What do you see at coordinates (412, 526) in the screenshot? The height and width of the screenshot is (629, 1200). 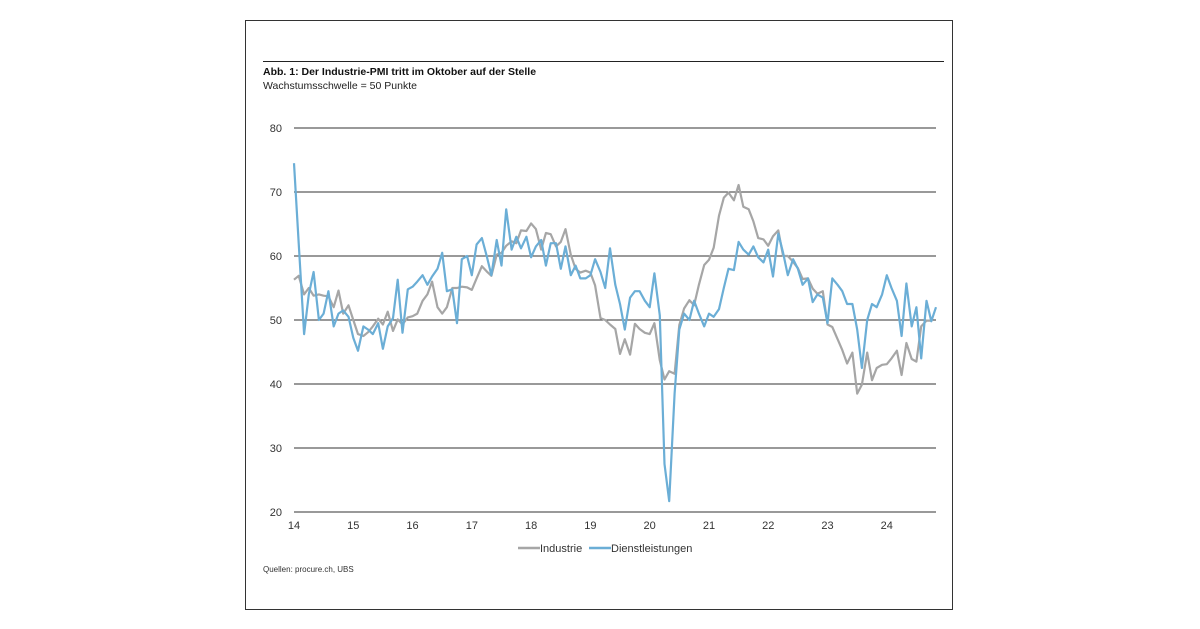 I see `x-tick-label: 16` at bounding box center [412, 526].